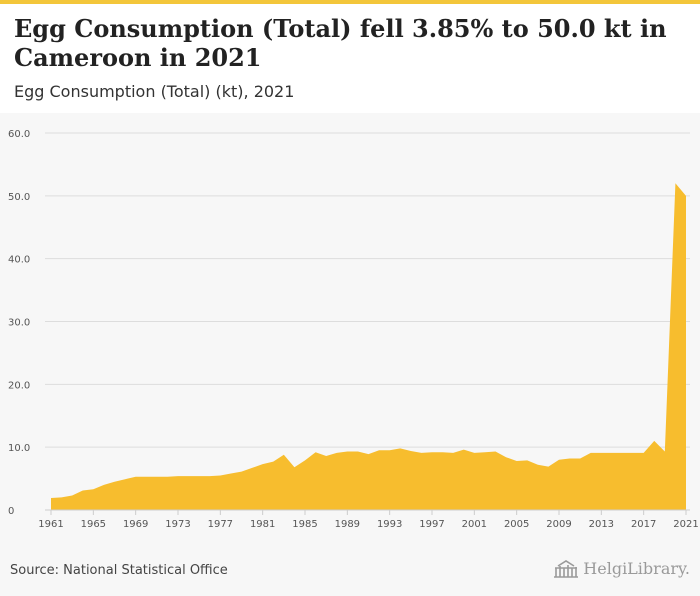 The width and height of the screenshot is (700, 596). I want to click on chart-subtitle: Egg Consumption (Total) (kt), 2021, so click(154, 91).